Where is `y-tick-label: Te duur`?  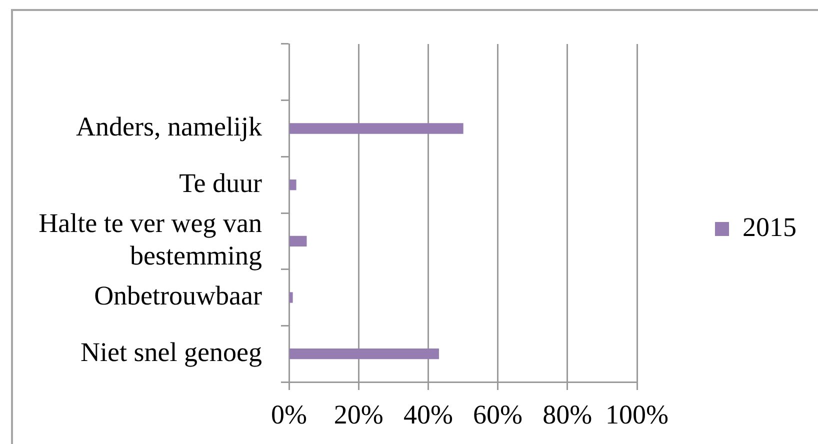
y-tick-label: Te duur is located at coordinates (220, 183).